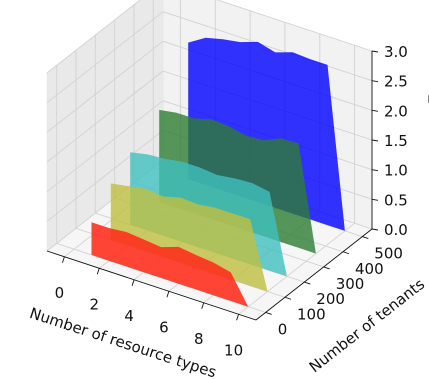 The width and height of the screenshot is (429, 379). Describe the element at coordinates (330, 299) in the screenshot. I see `y-tick-label: 200` at that location.